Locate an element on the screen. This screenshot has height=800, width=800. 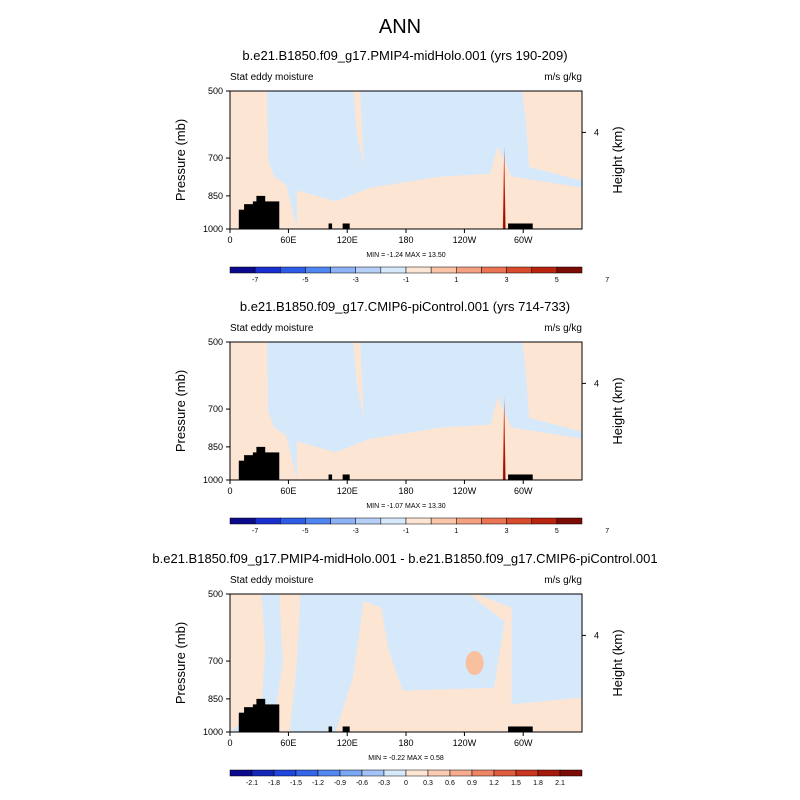
colorbar-label: 1 is located at coordinates (456, 531).